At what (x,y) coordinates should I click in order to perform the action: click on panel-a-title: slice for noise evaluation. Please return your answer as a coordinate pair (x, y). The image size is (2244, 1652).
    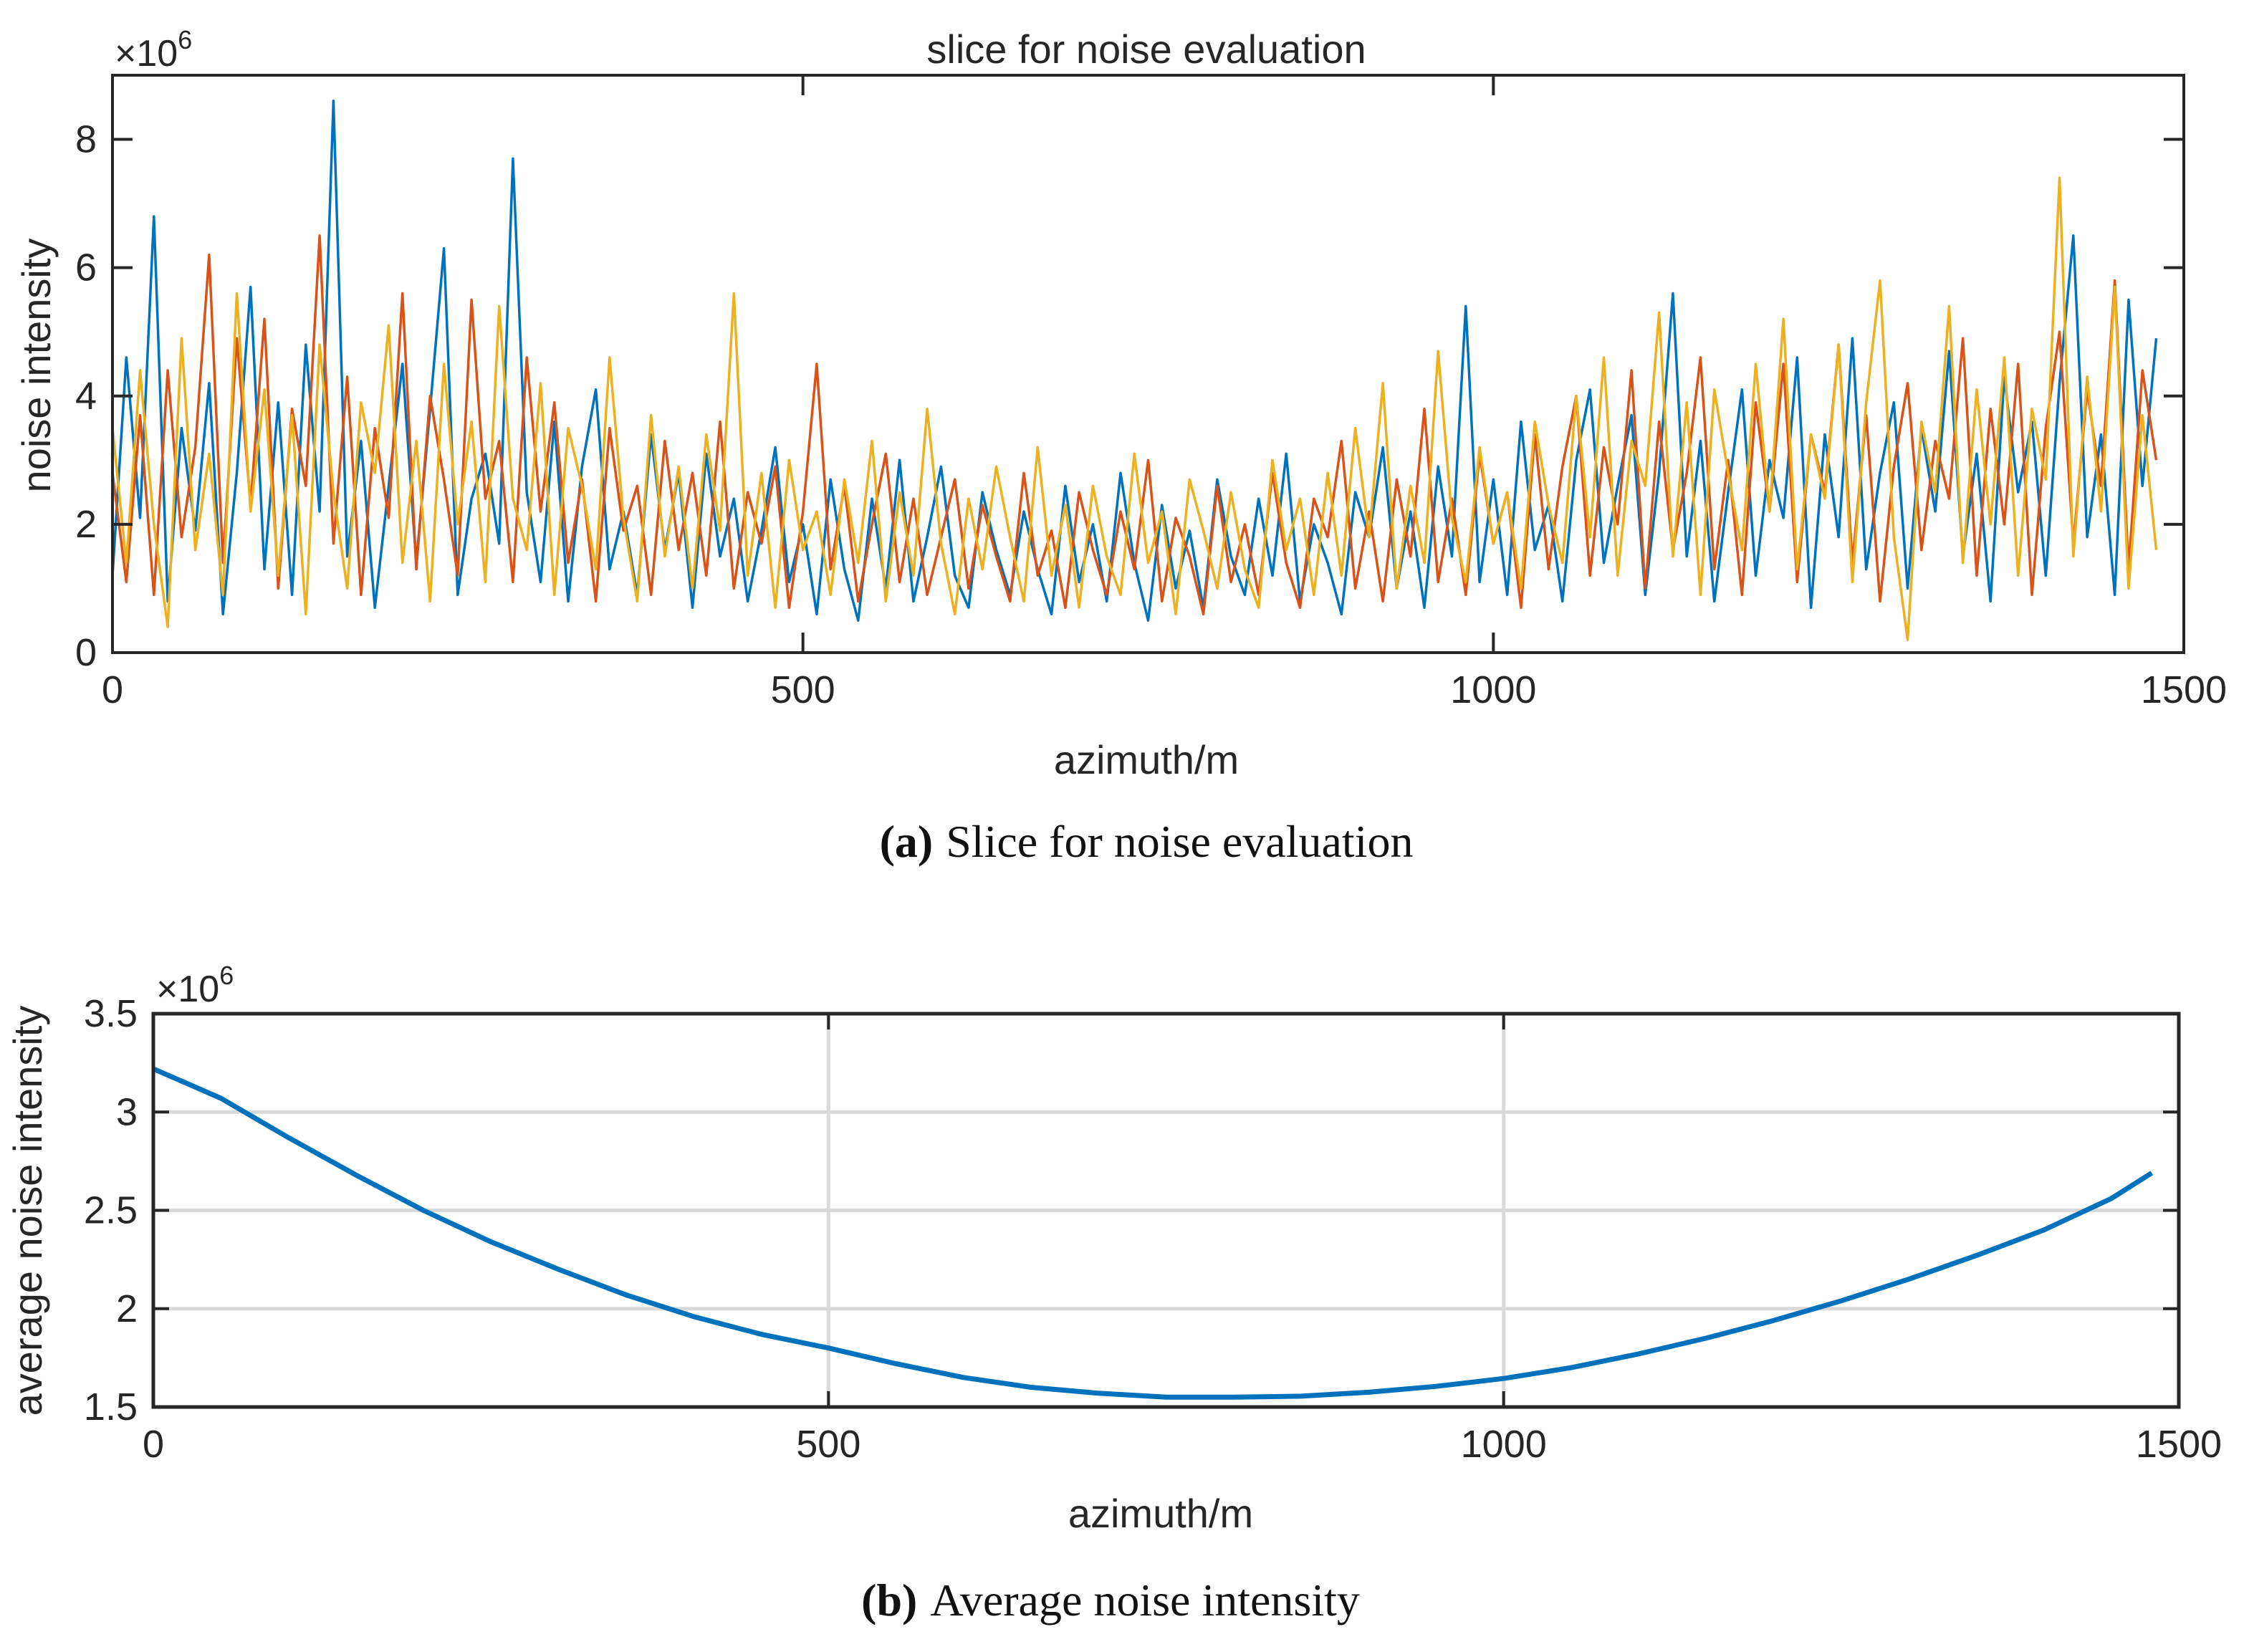
    Looking at the image, I should click on (1146, 50).